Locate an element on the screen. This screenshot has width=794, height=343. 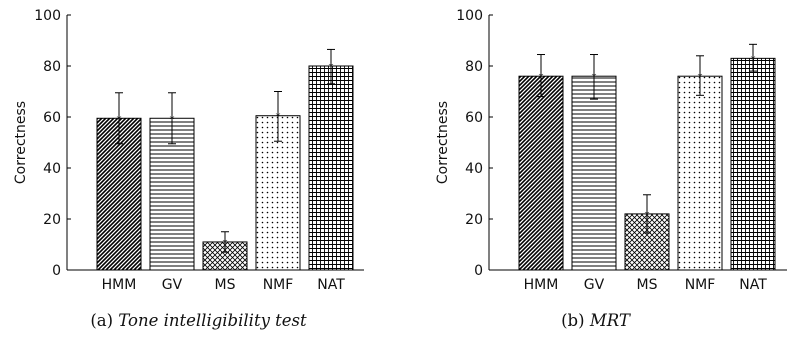
caption-b: (b) MRT is located at coordinates (595, 320).